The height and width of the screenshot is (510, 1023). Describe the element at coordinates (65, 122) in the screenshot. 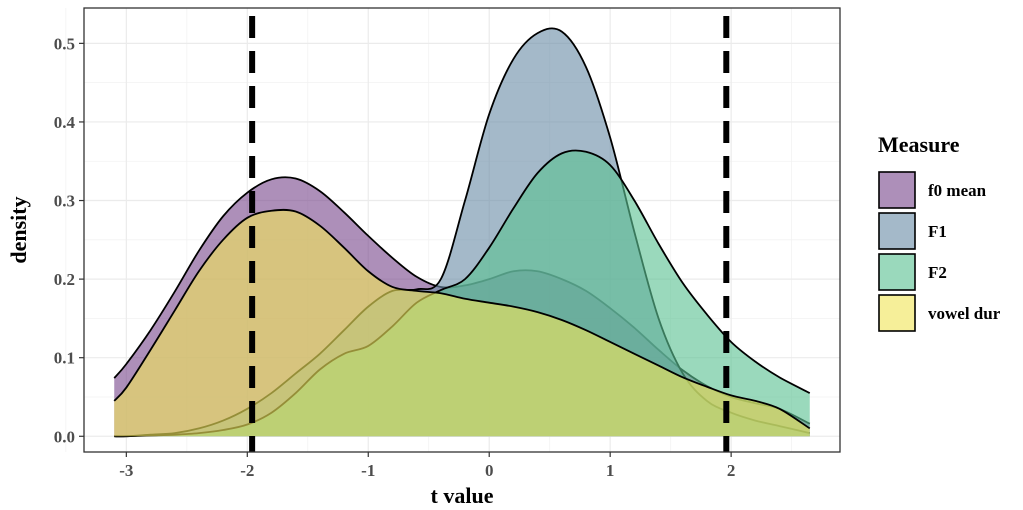

I see `y-tick-label: 0.4` at that location.